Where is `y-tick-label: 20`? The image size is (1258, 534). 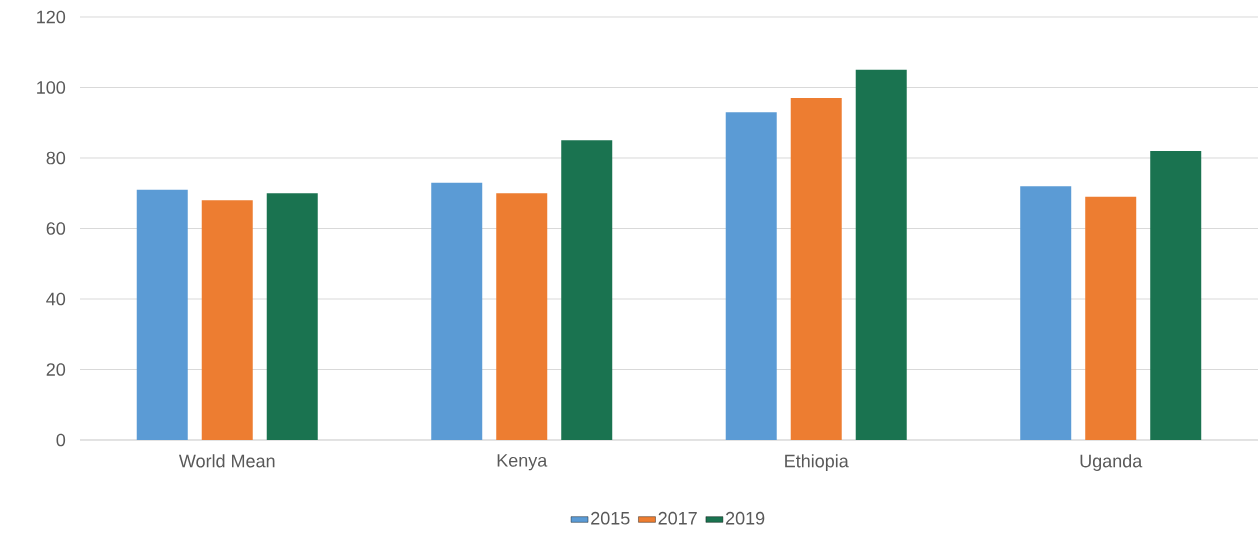 y-tick-label: 20 is located at coordinates (56, 369).